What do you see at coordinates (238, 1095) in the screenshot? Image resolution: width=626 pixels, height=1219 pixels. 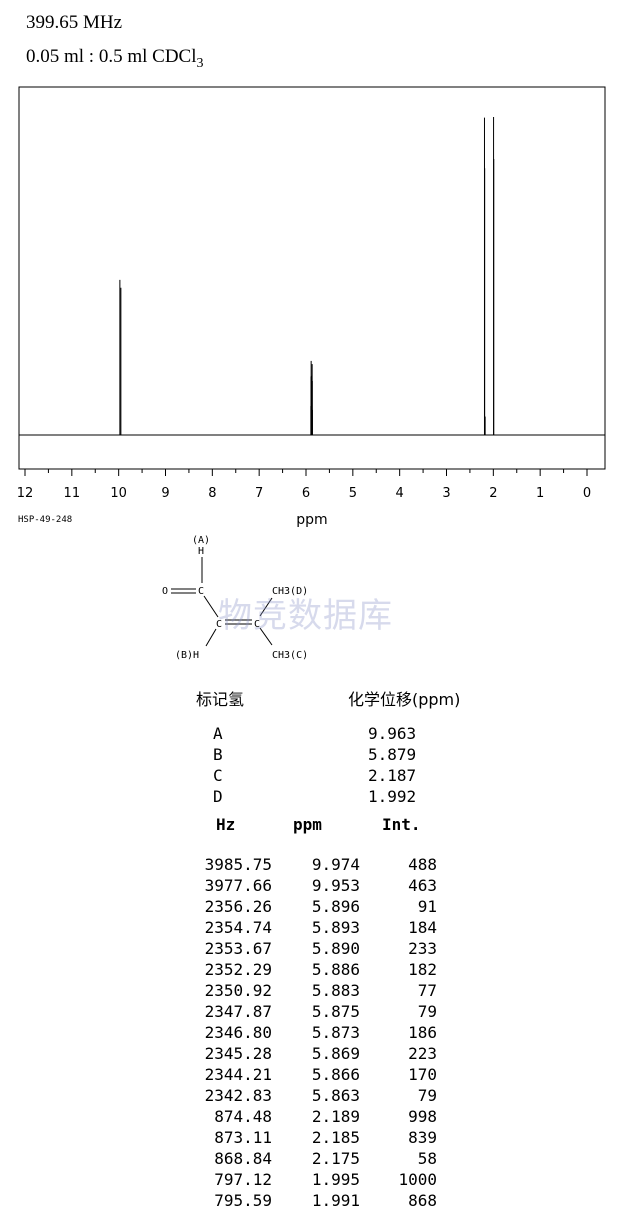 I see `peak-hz: 2342.83` at bounding box center [238, 1095].